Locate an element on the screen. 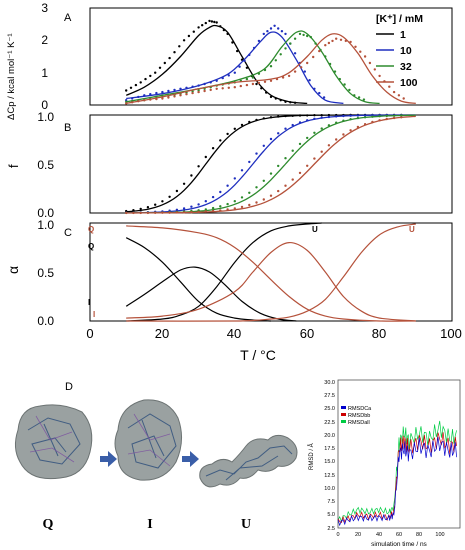  rmsd-xtick: 0 is located at coordinates (337, 535).